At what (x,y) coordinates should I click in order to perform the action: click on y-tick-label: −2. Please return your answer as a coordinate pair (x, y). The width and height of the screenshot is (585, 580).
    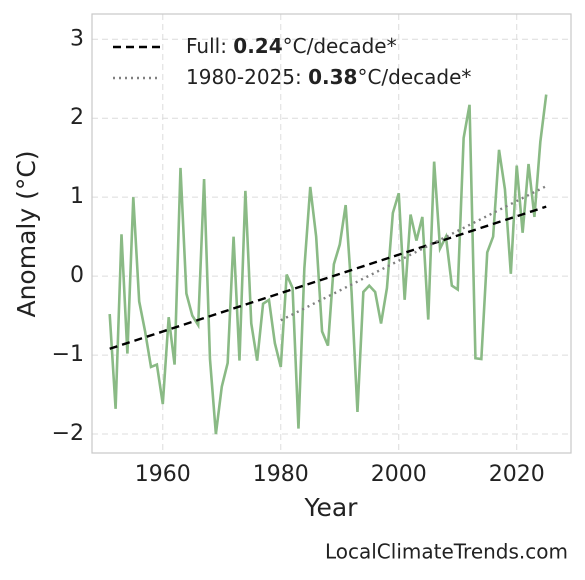
    Looking at the image, I should click on (68, 433).